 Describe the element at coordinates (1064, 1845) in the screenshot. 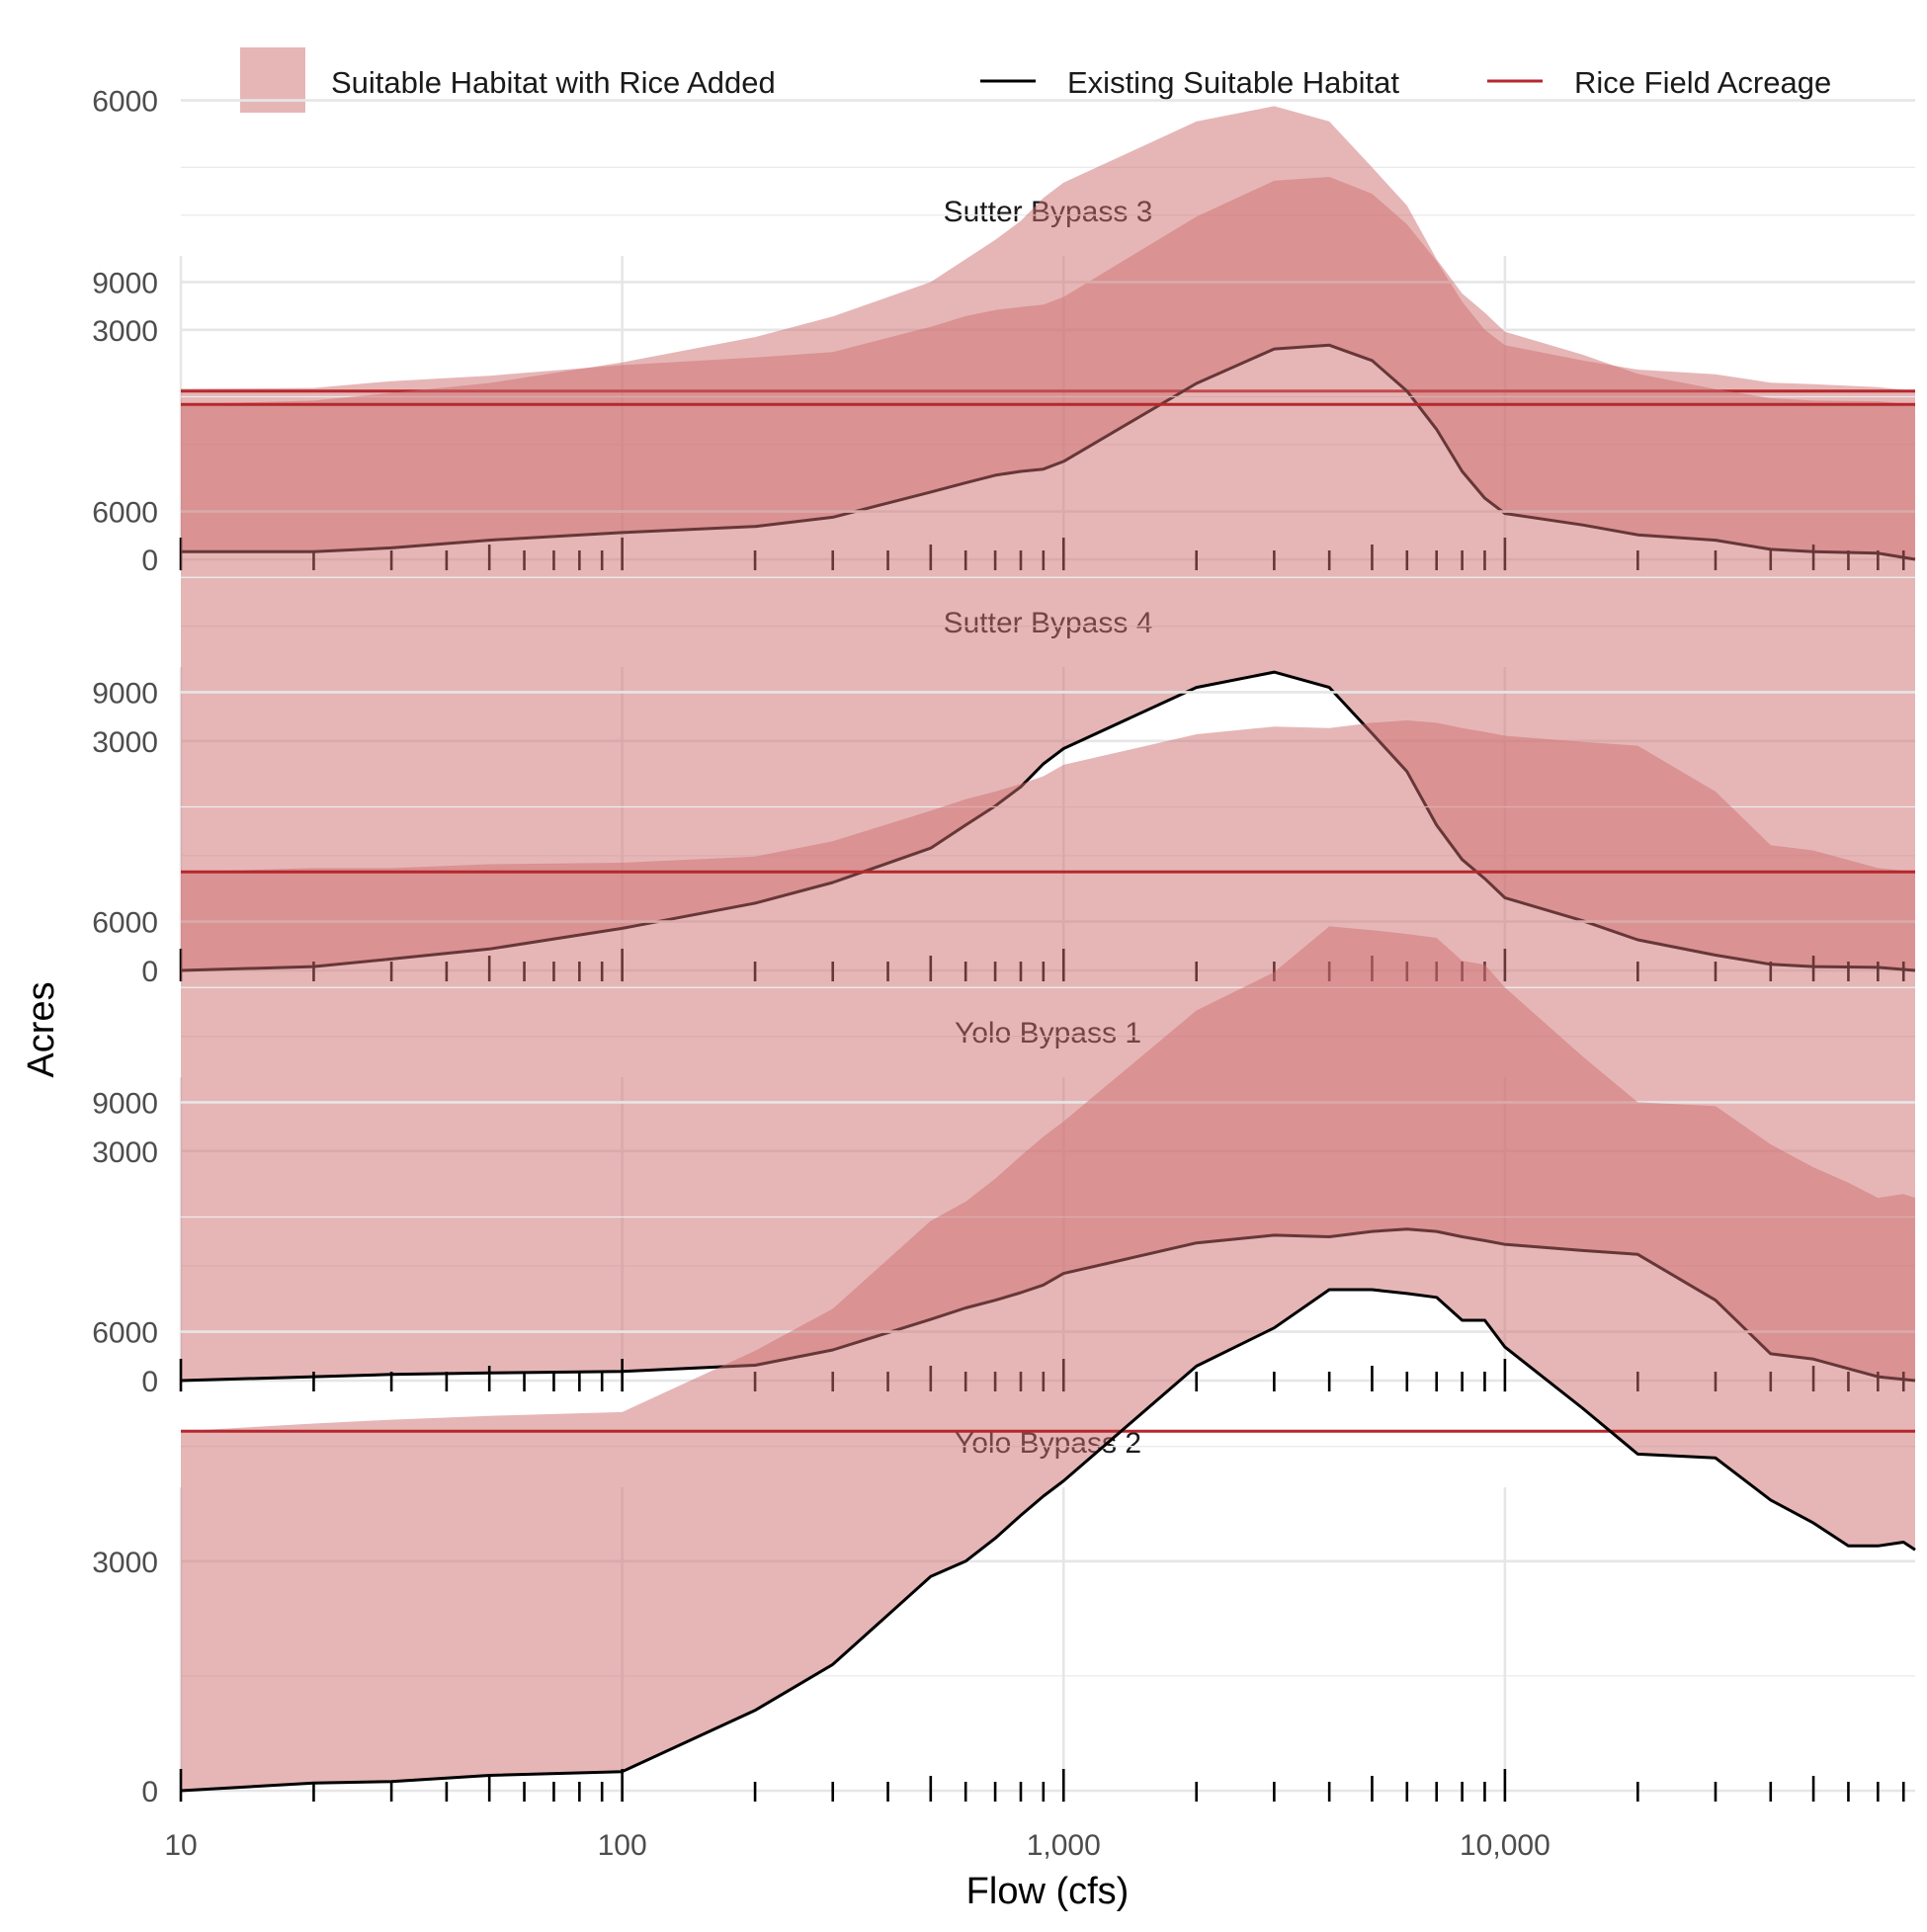

I see `x-tick-label: 1,000` at that location.